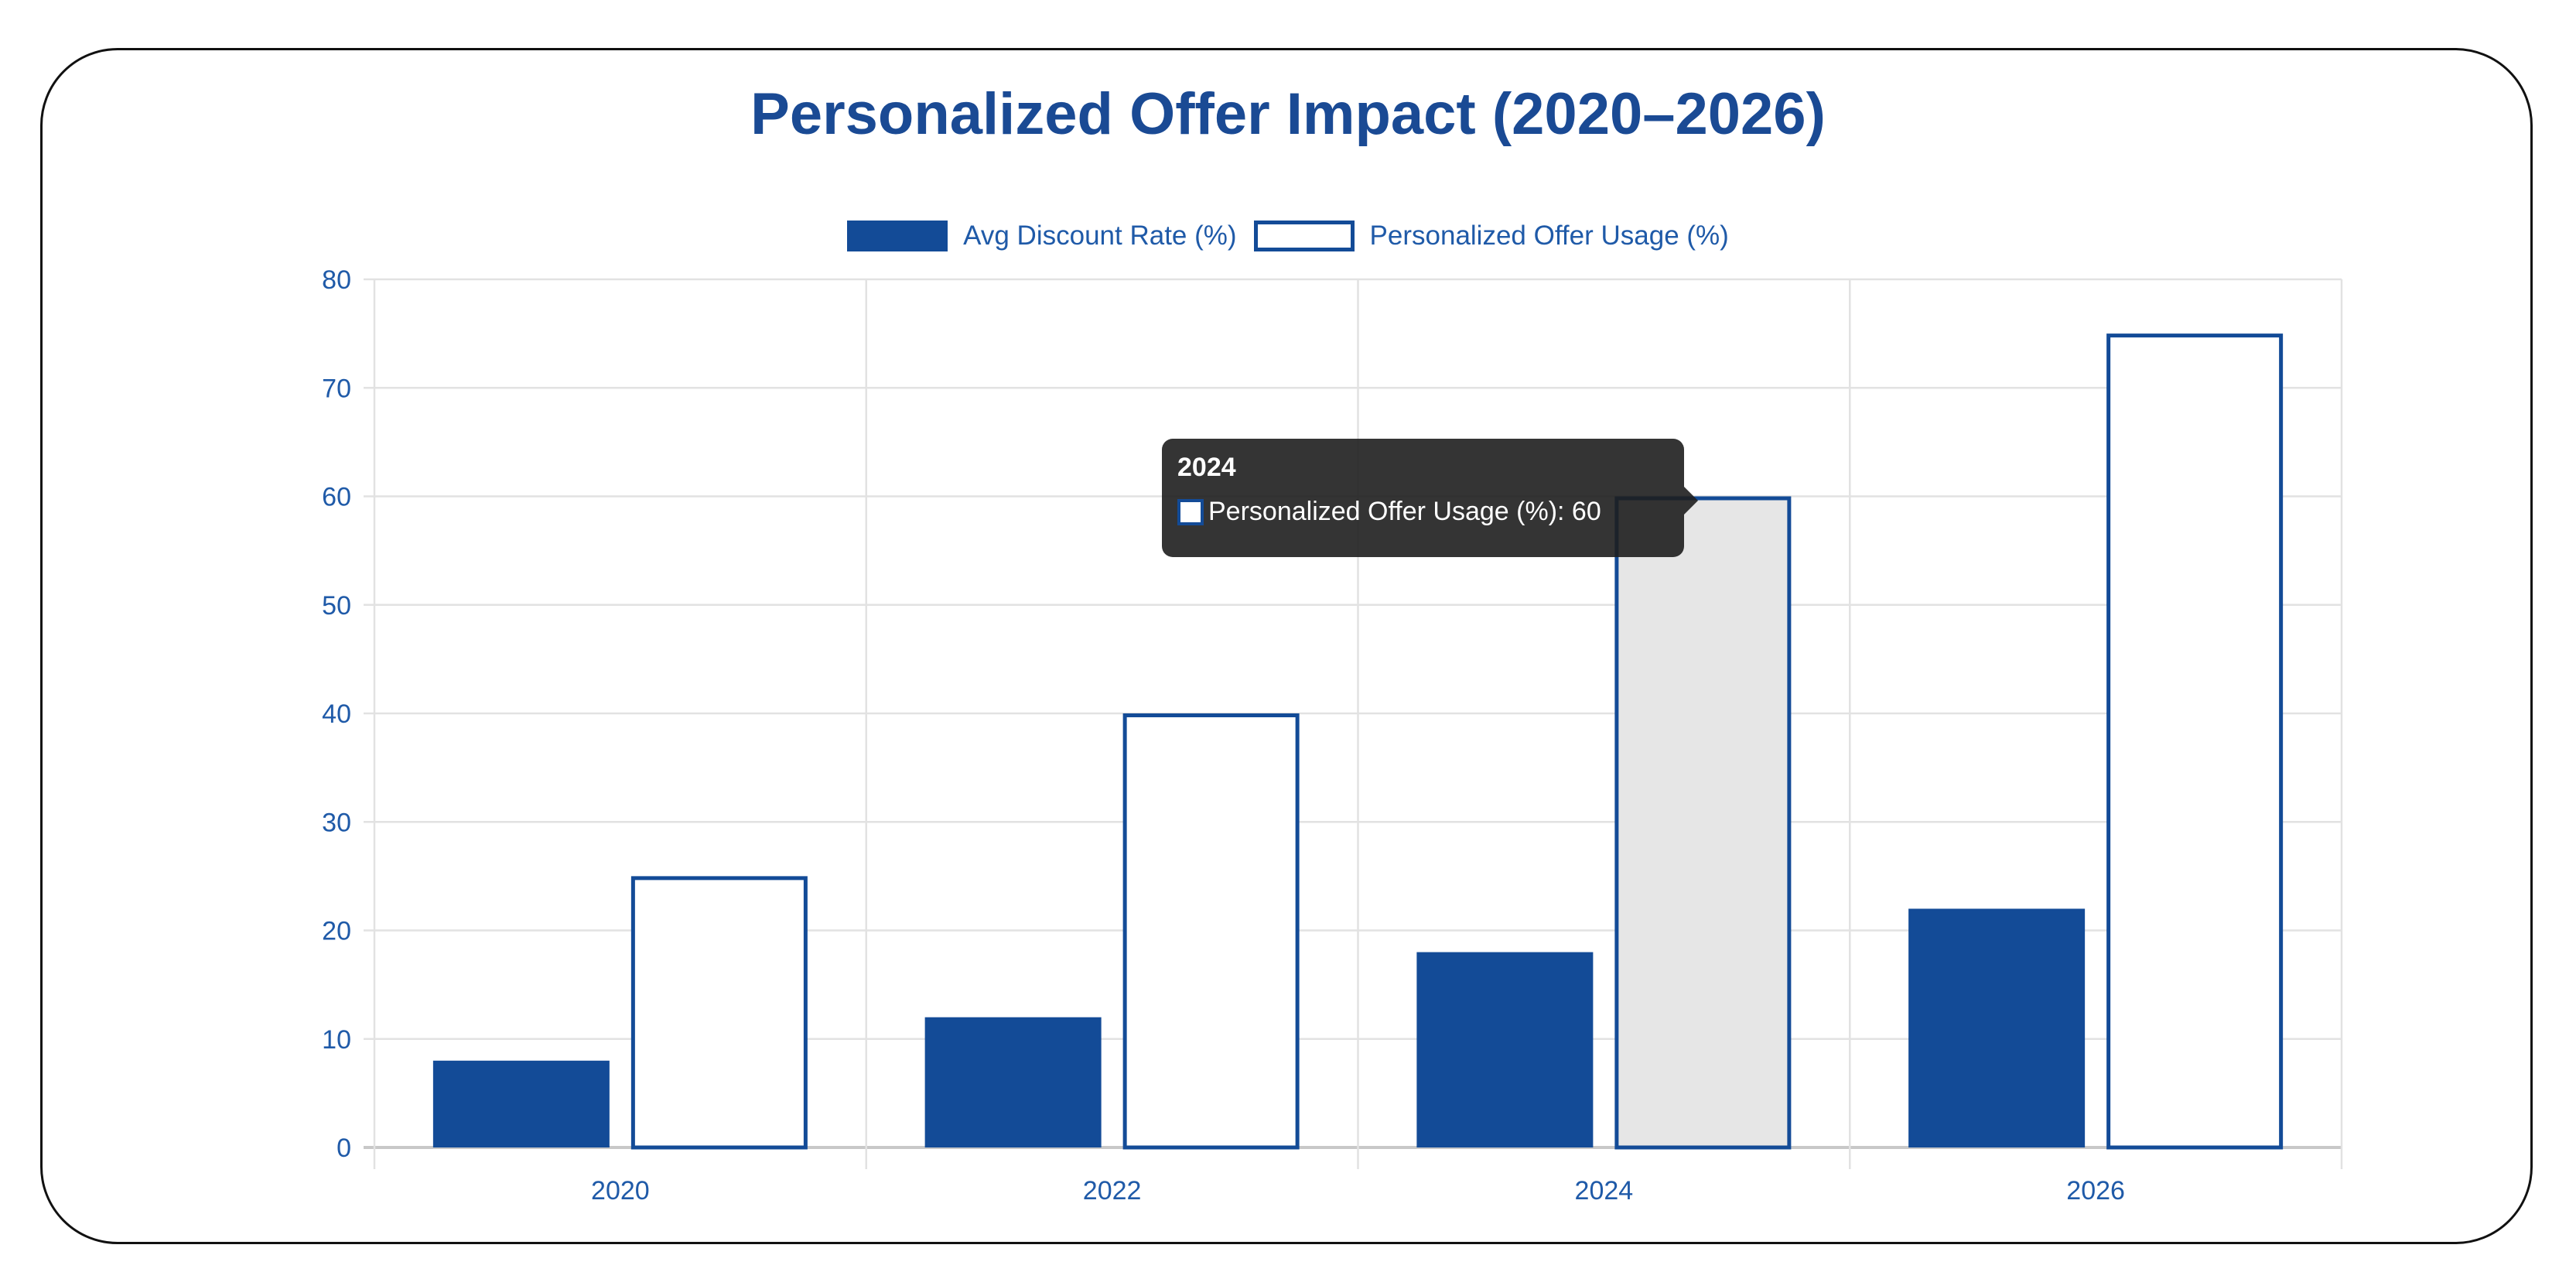 Image resolution: width=2576 pixels, height=1279 pixels. What do you see at coordinates (344, 1148) in the screenshot?
I see `y-tick-label: 0` at bounding box center [344, 1148].